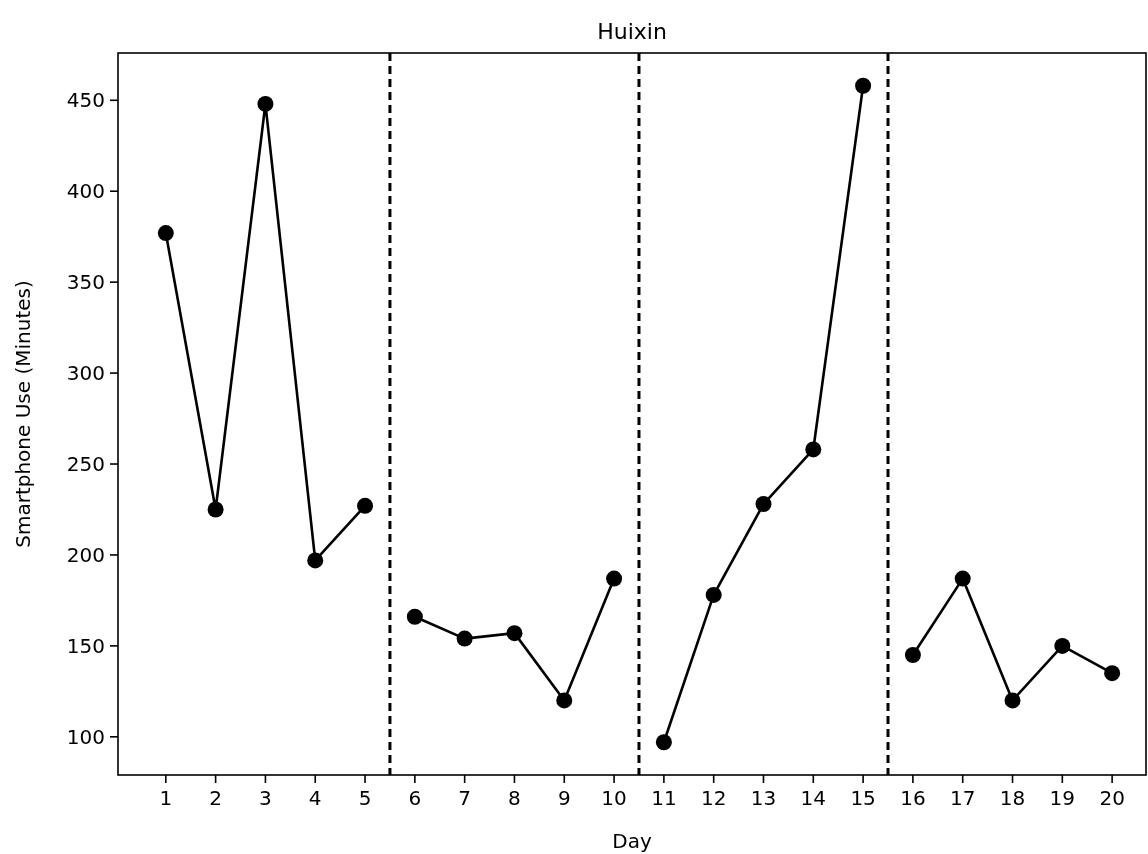  What do you see at coordinates (85, 373) in the screenshot?
I see `y-tick-label: 300` at bounding box center [85, 373].